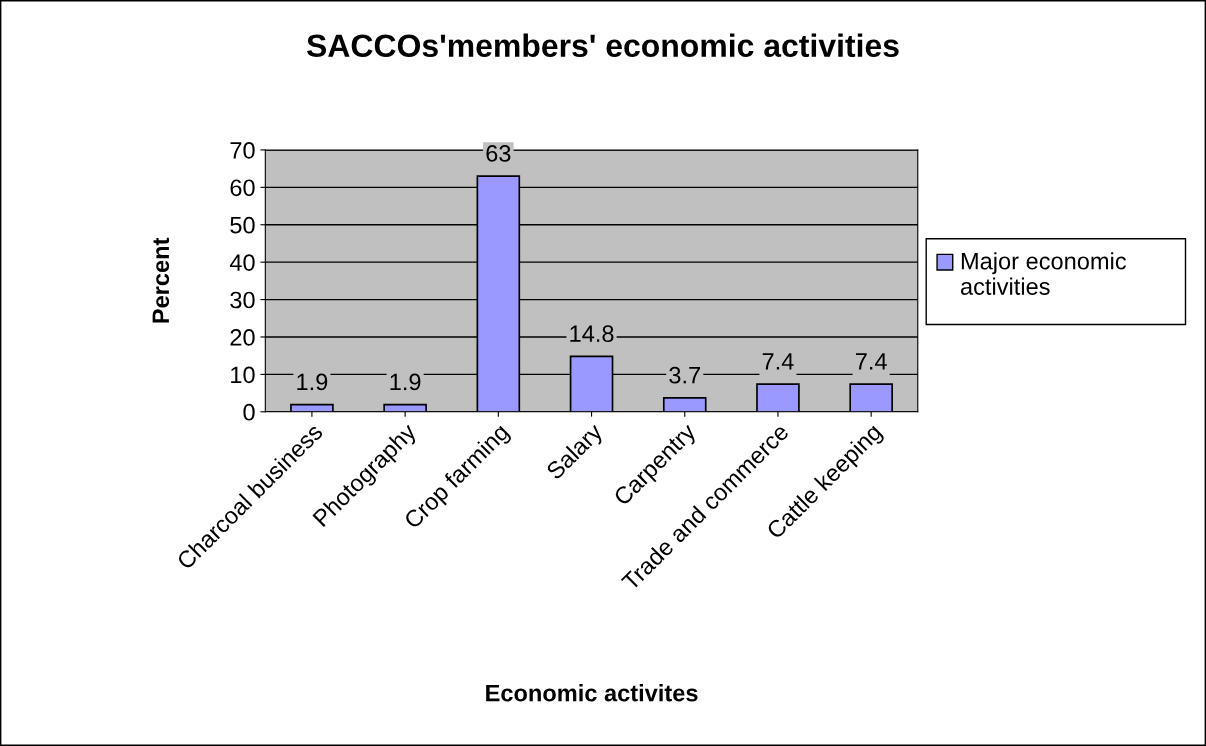 This screenshot has height=746, width=1206. Describe the element at coordinates (242, 262) in the screenshot. I see `y-tick-label: 40` at that location.